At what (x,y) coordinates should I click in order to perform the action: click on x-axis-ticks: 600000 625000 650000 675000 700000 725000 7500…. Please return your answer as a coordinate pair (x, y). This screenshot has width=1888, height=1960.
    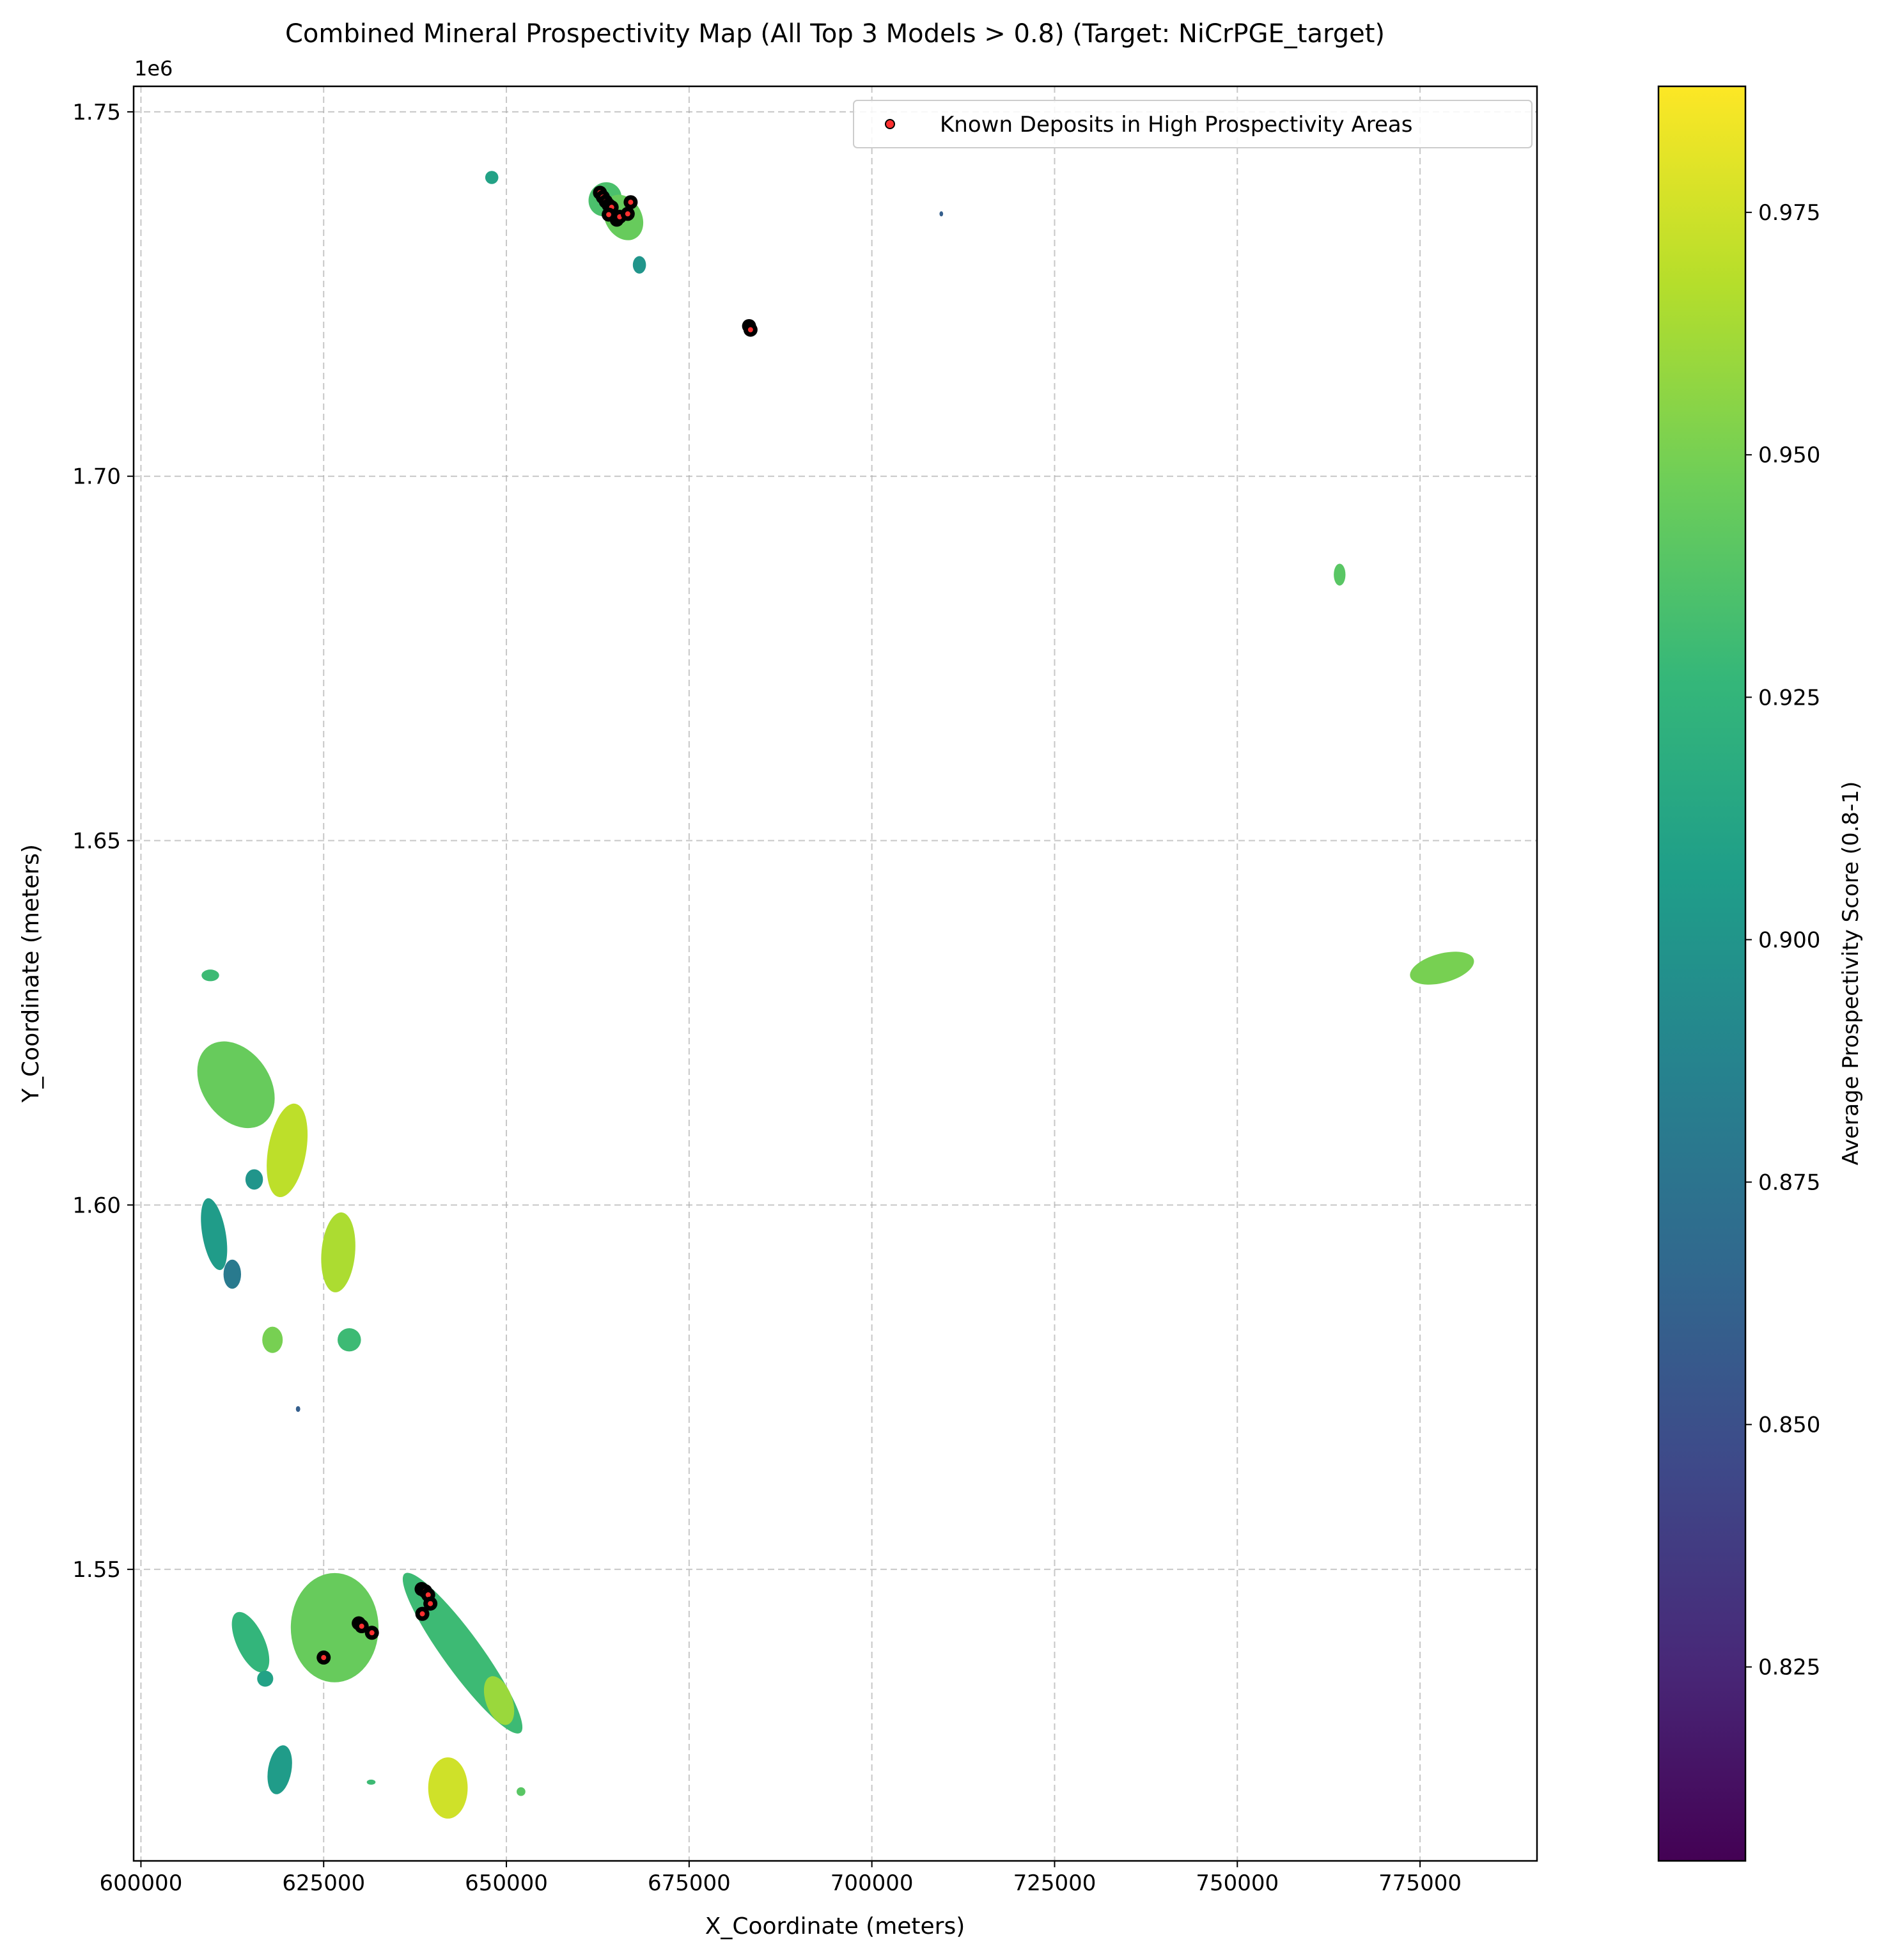
    Looking at the image, I should click on (781, 1878).